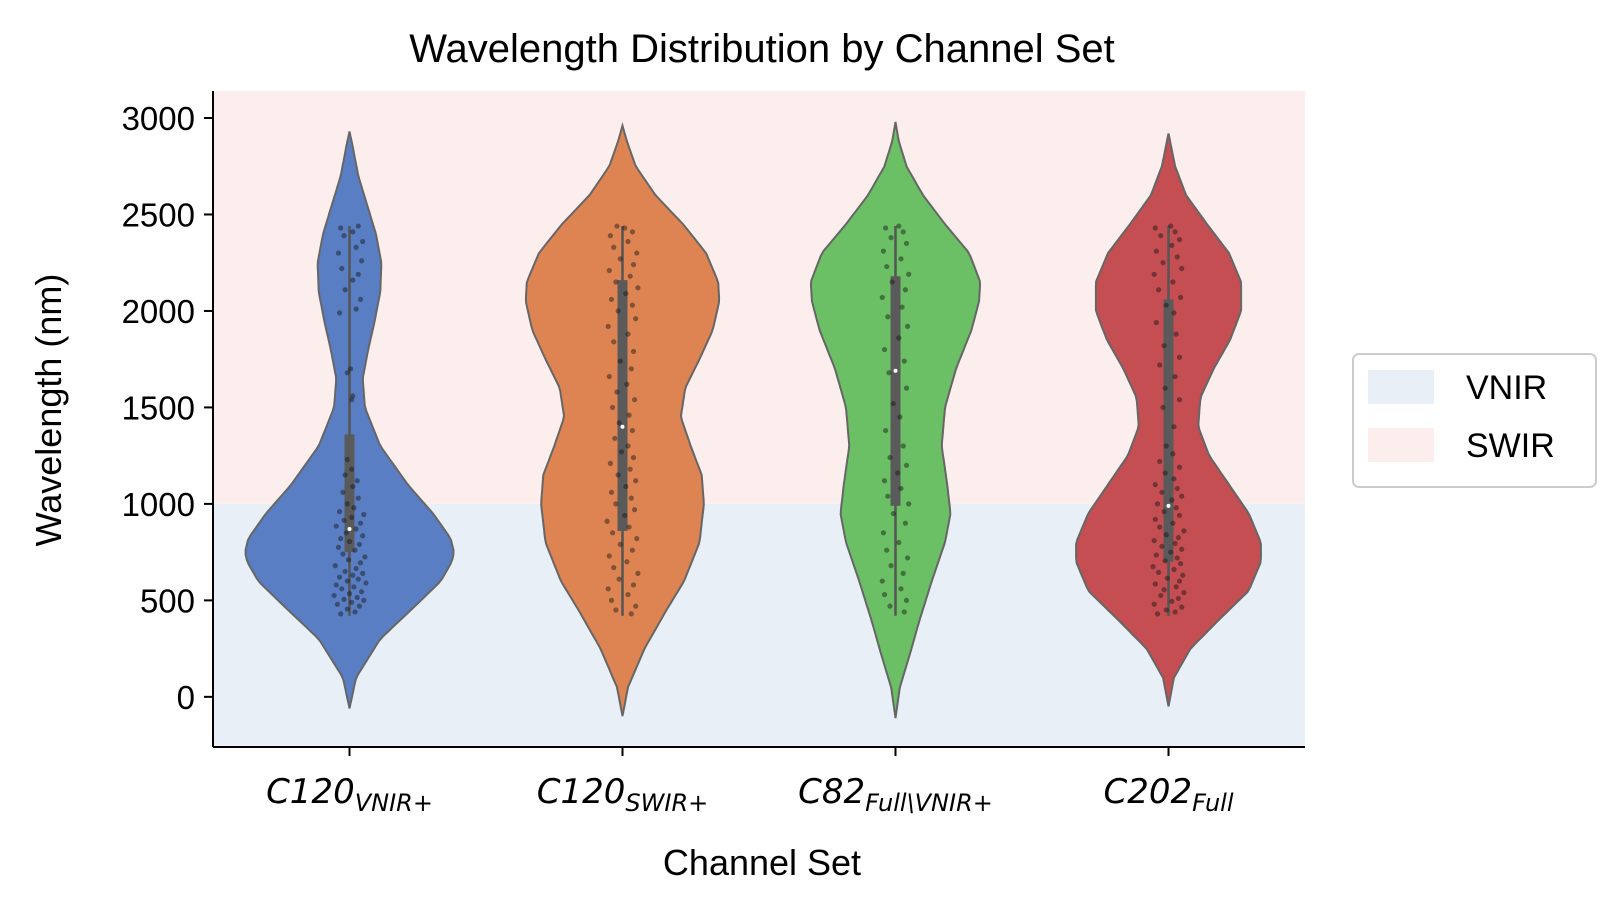 The height and width of the screenshot is (908, 1609). What do you see at coordinates (349, 794) in the screenshot?
I see `x-tick-label: C120VNIR+` at bounding box center [349, 794].